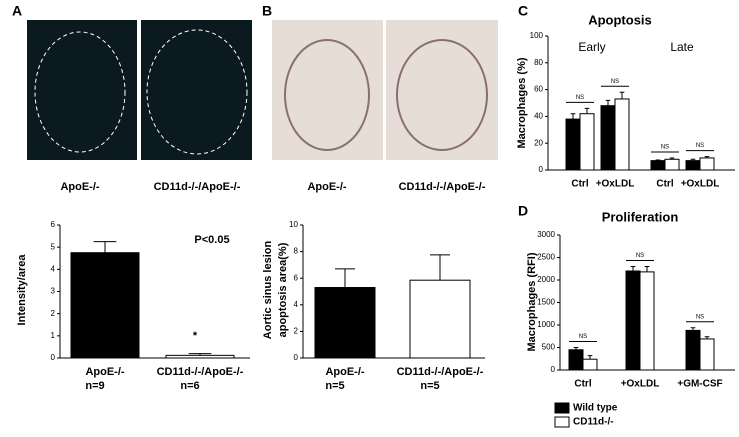  Describe the element at coordinates (640, 216) in the screenshot. I see `chart-title: Proliferation` at that location.